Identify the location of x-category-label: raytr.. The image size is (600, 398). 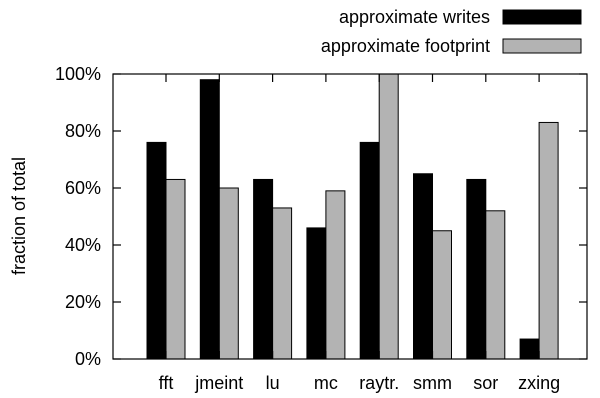
(379, 383).